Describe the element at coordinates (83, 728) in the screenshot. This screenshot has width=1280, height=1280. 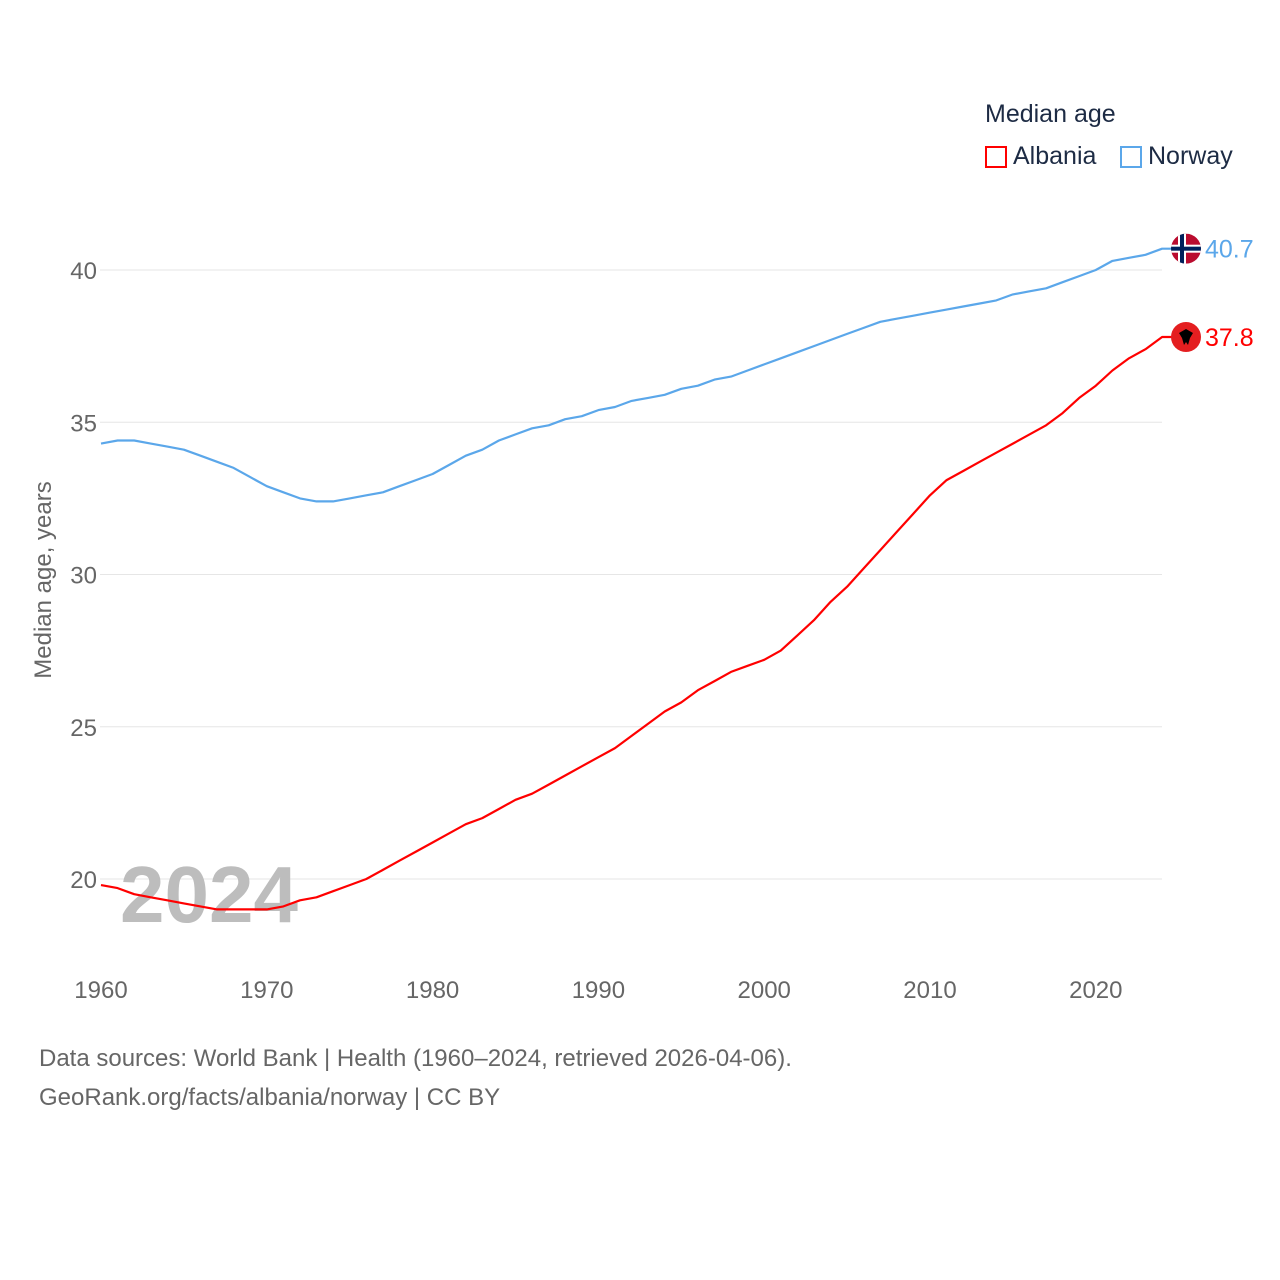
I see `y-tick-label: 25` at that location.